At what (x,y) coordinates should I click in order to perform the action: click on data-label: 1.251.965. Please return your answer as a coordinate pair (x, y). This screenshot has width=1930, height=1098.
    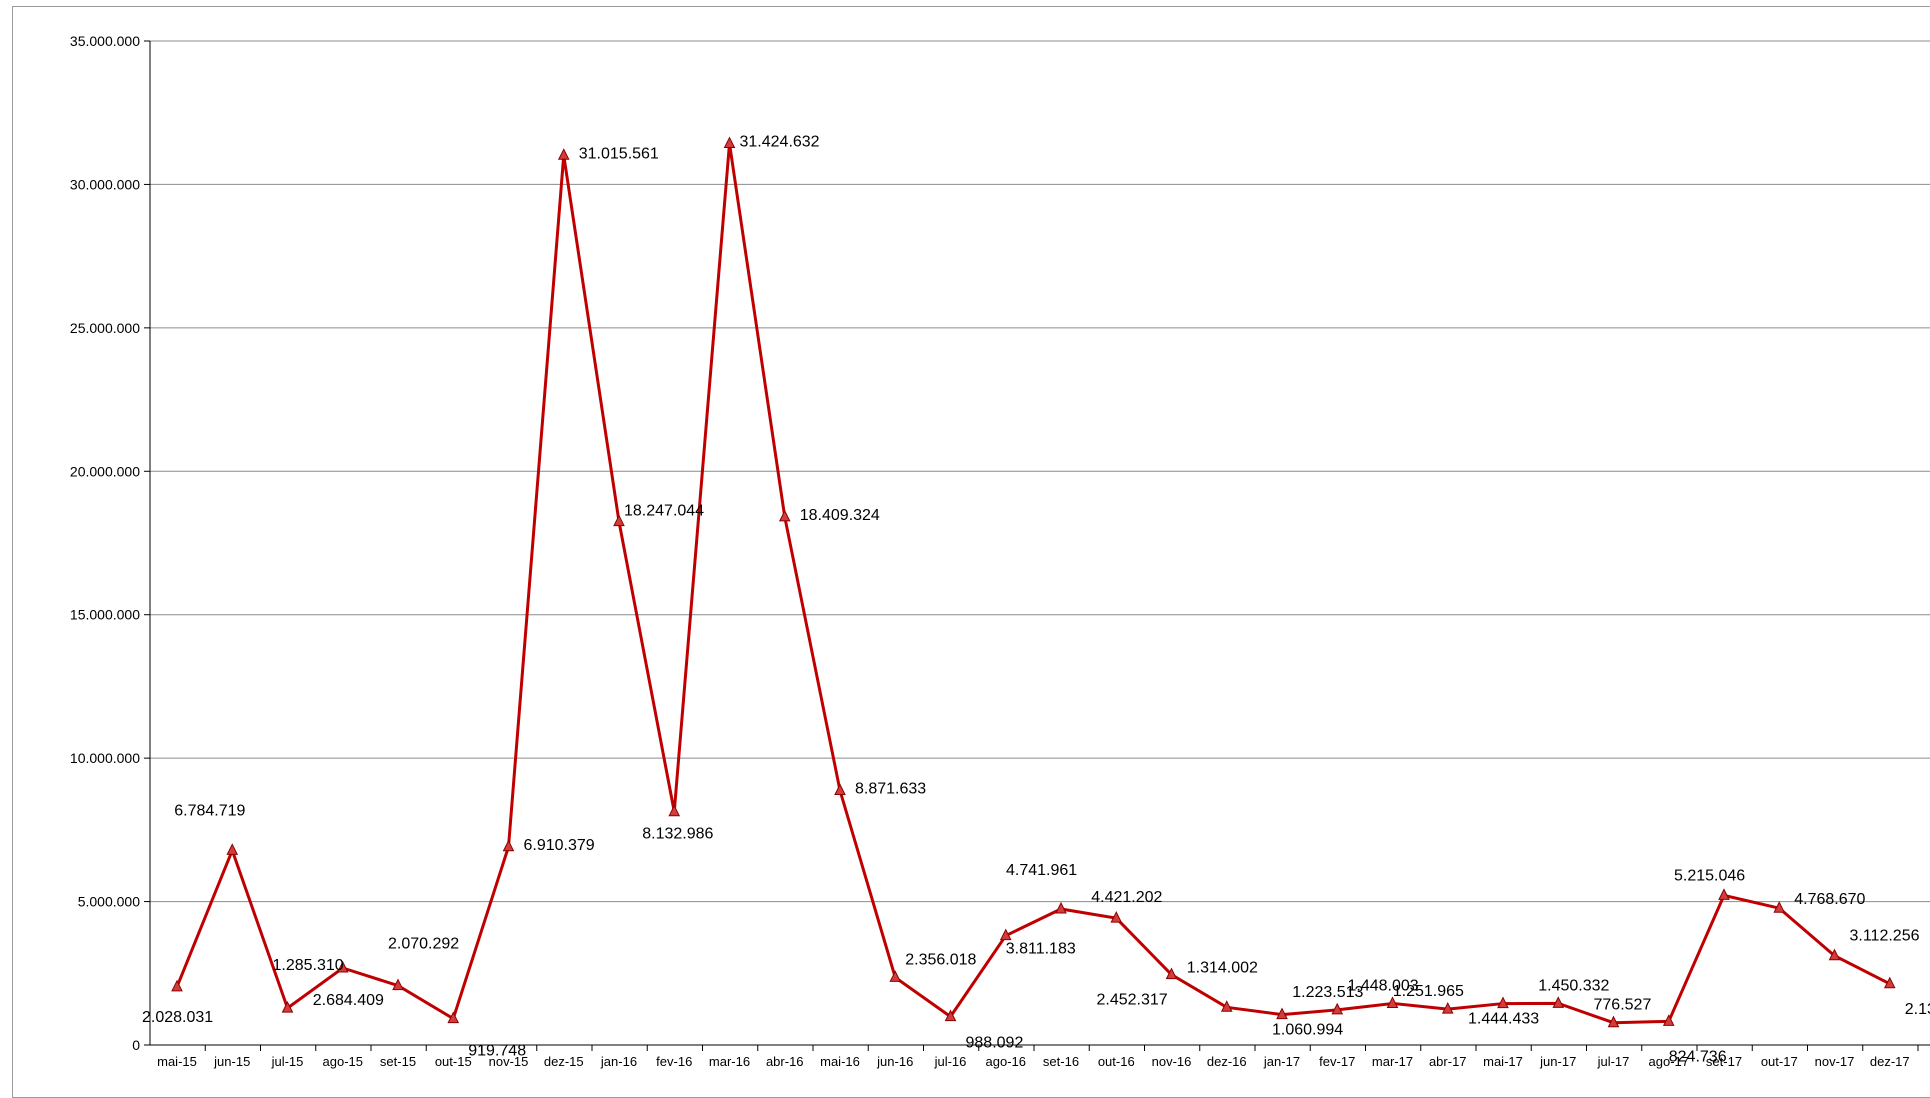
    Looking at the image, I should click on (1428, 991).